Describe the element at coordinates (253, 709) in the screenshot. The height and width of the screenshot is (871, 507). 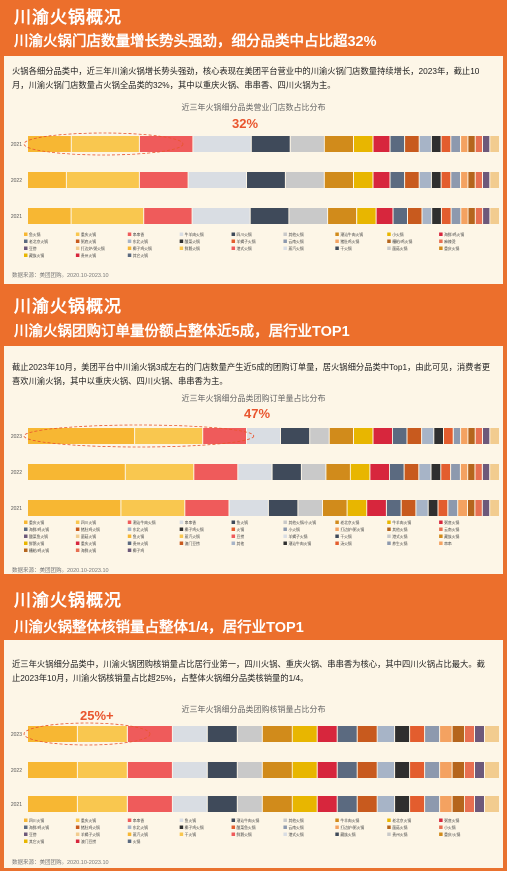
I see `section-3-chart-title: 近三年火锅细分品类团购核销量占比分布` at that location.